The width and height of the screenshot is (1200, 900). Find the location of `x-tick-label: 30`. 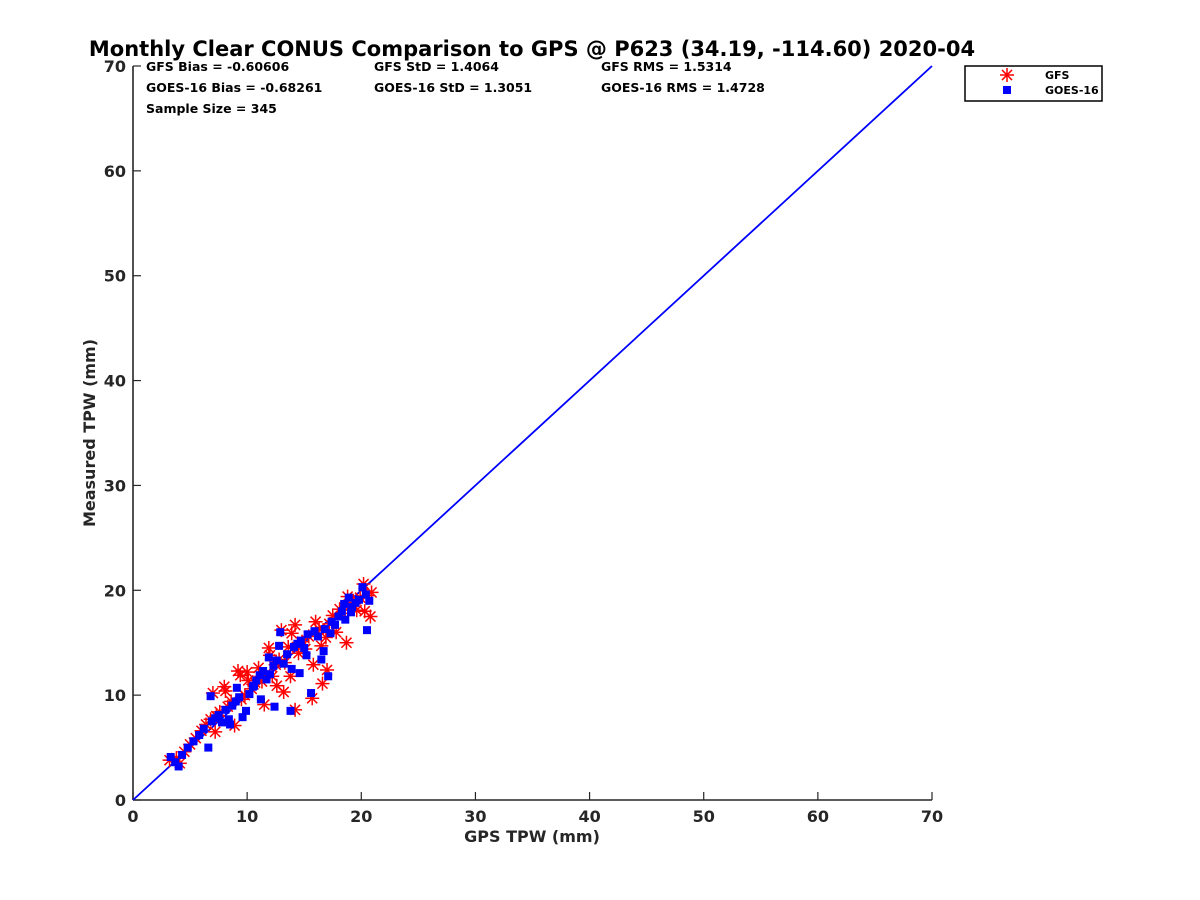

x-tick-label: 30 is located at coordinates (475, 816).